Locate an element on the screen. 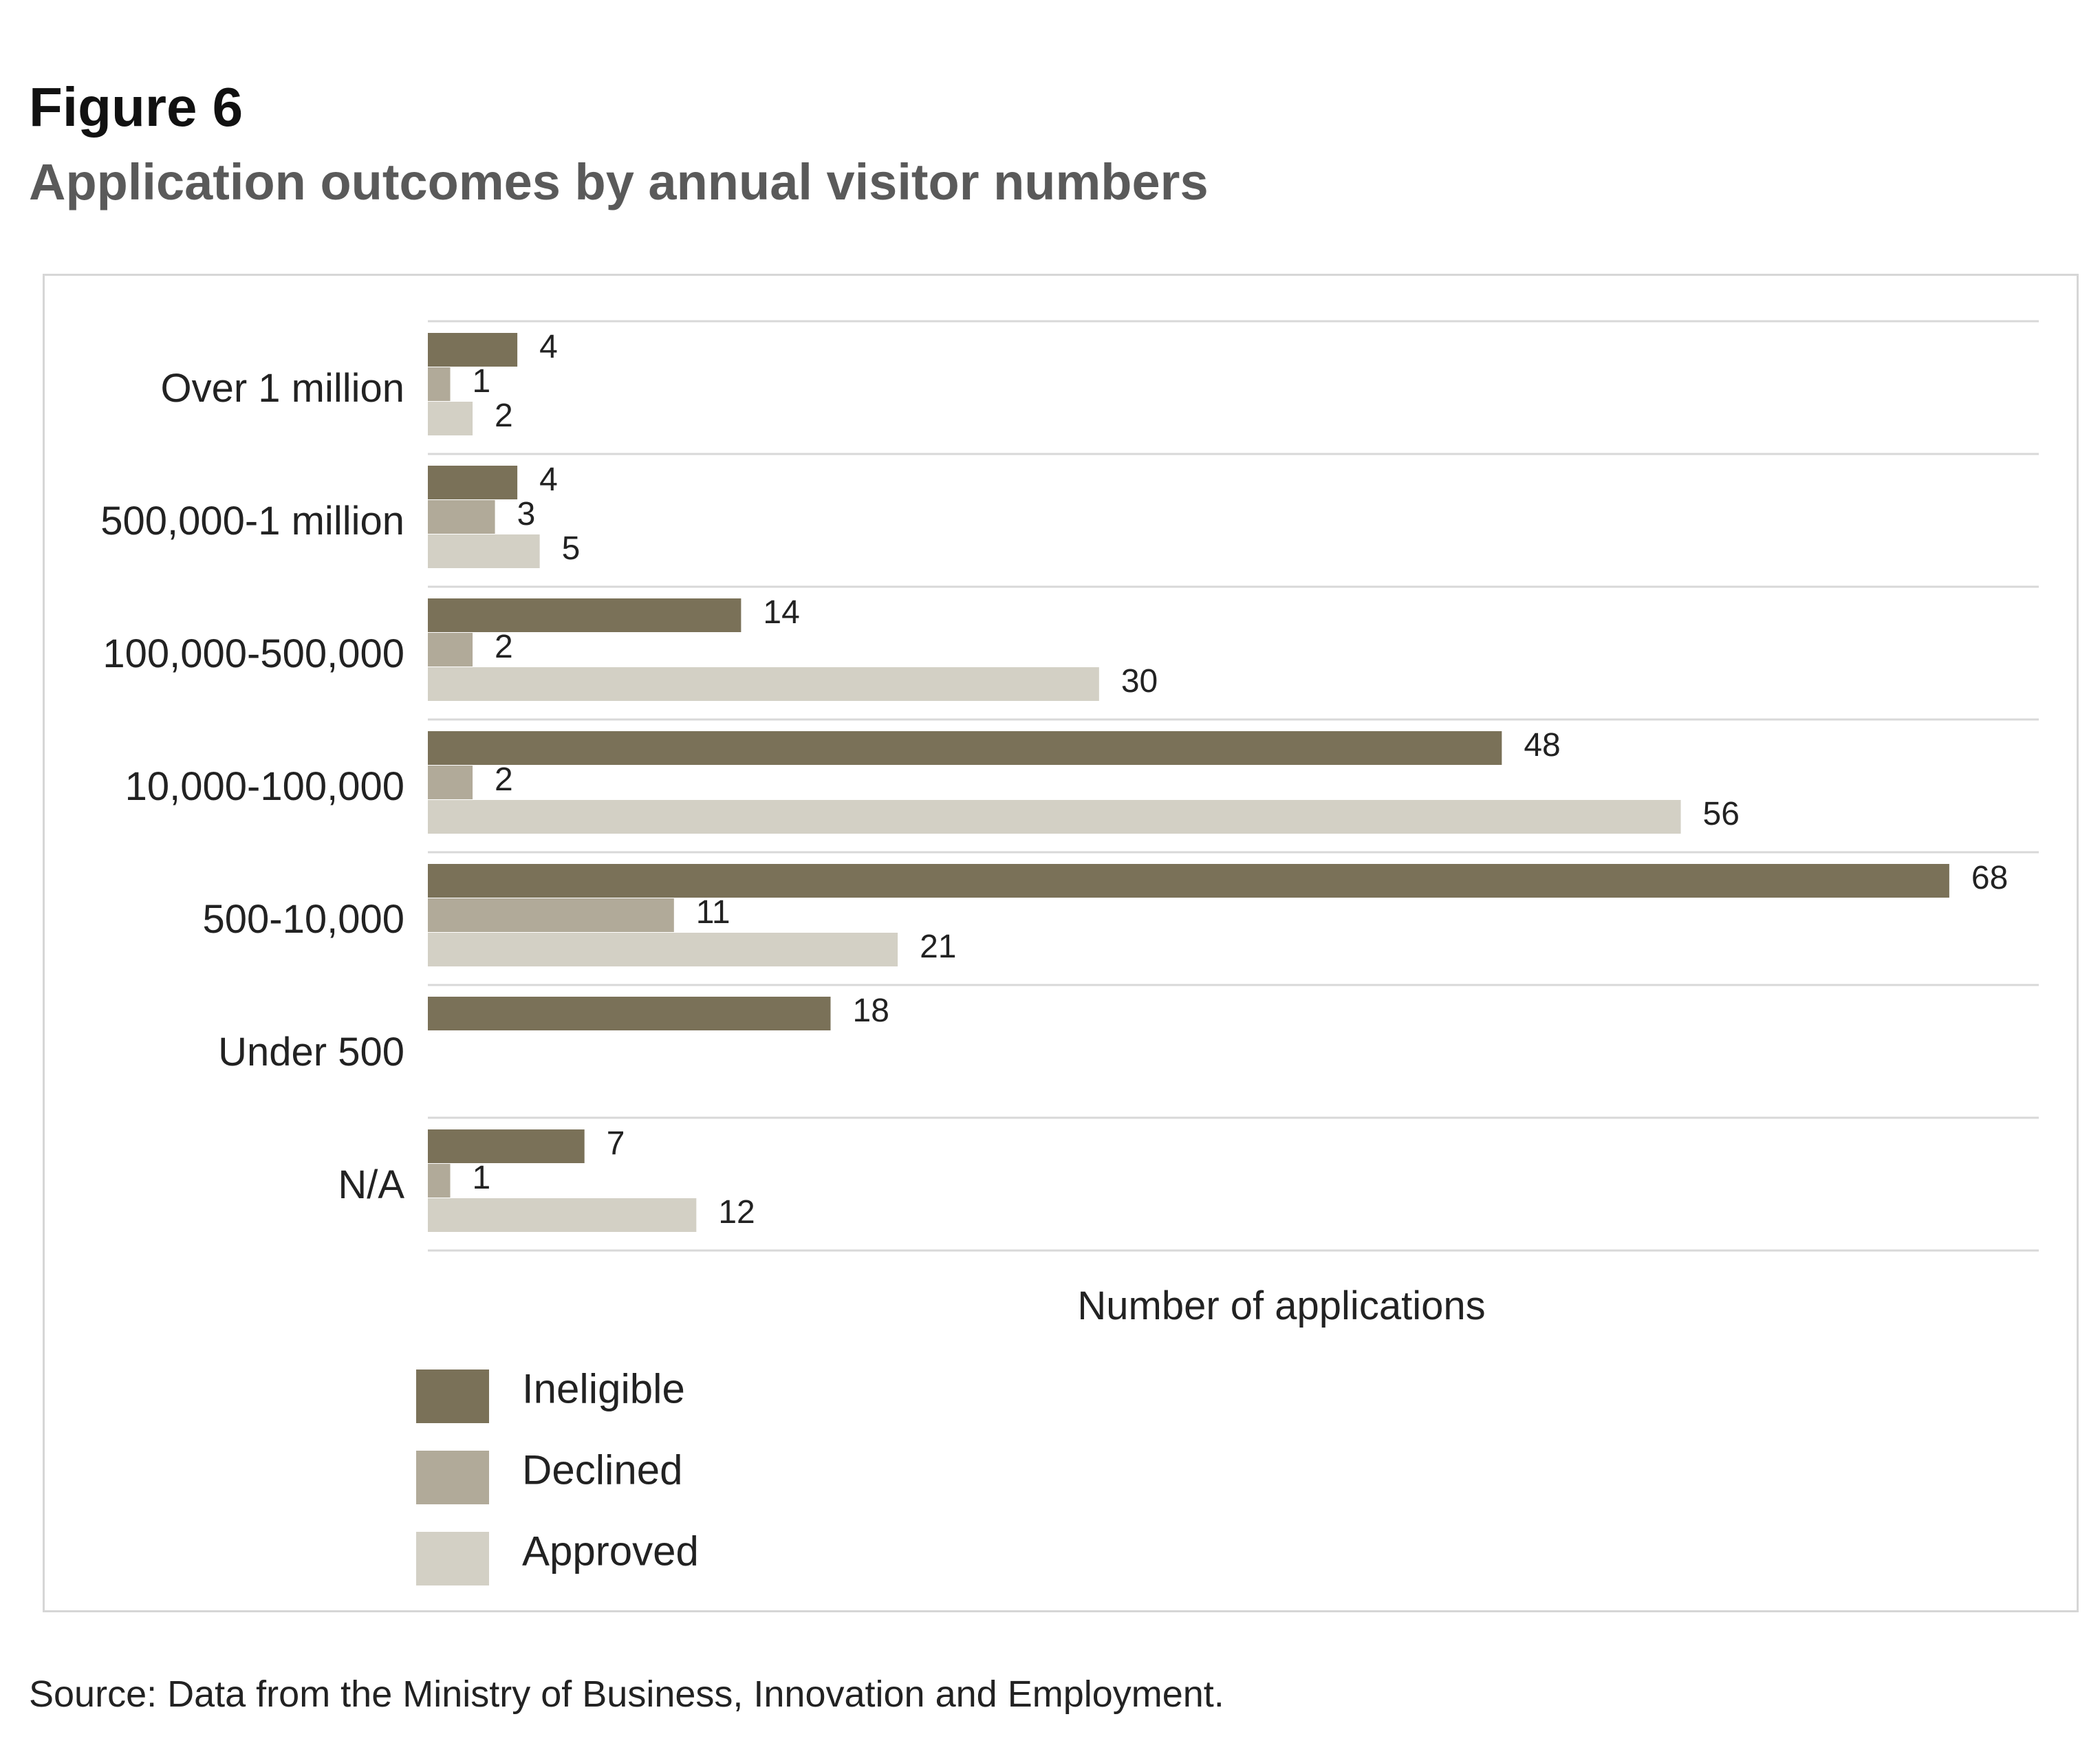  data-label: 30 is located at coordinates (1139, 681).